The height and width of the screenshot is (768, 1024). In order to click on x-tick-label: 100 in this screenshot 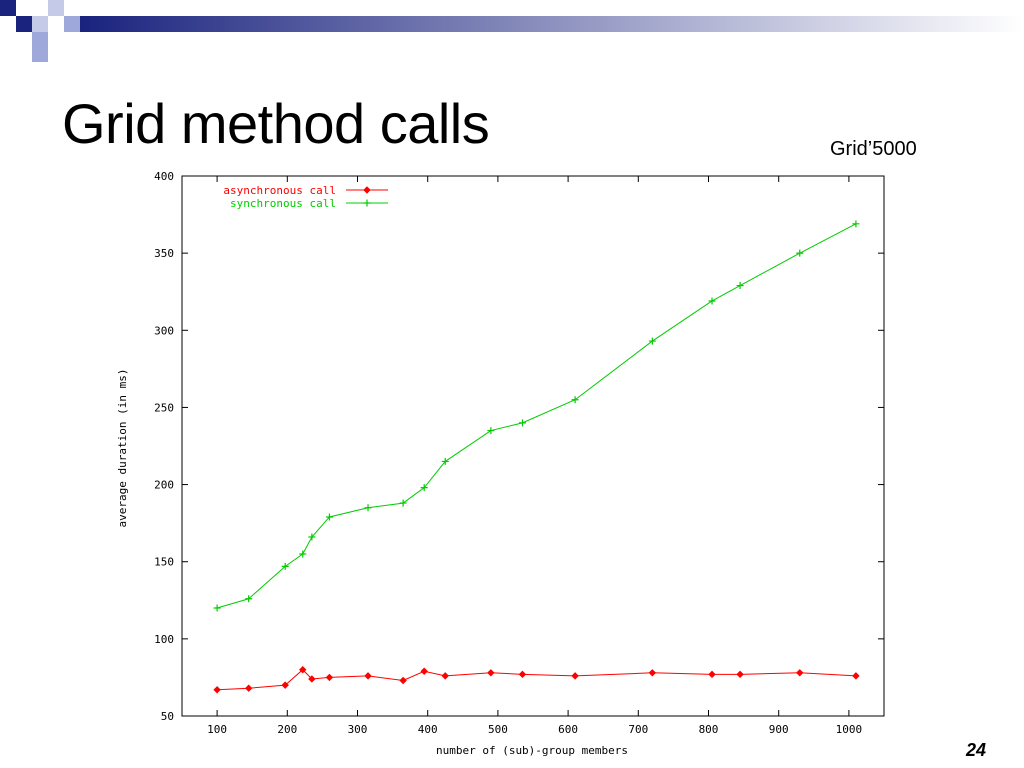, I will do `click(217, 729)`.